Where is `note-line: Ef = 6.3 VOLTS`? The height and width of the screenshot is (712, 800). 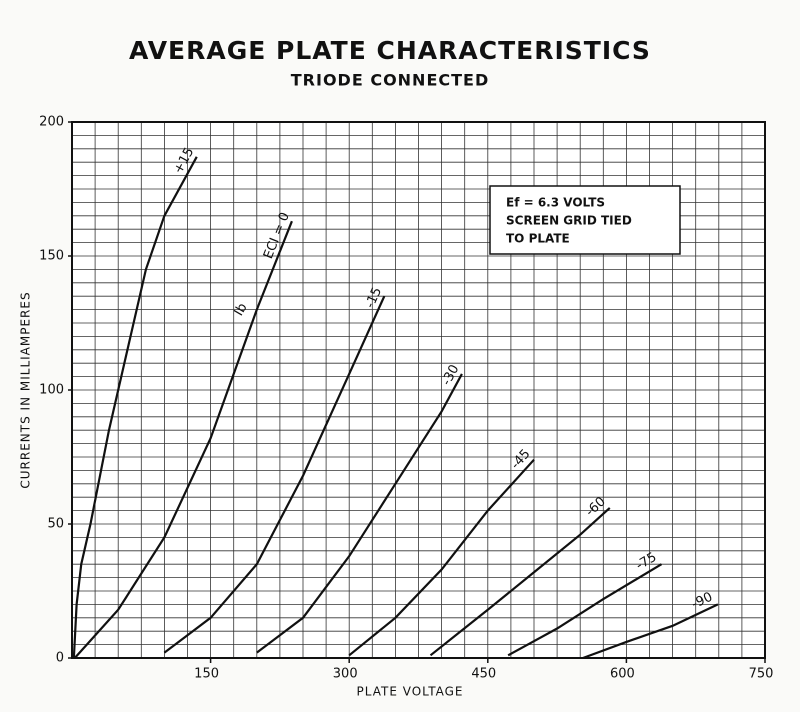
note-line: Ef = 6.3 VOLTS is located at coordinates (555, 203).